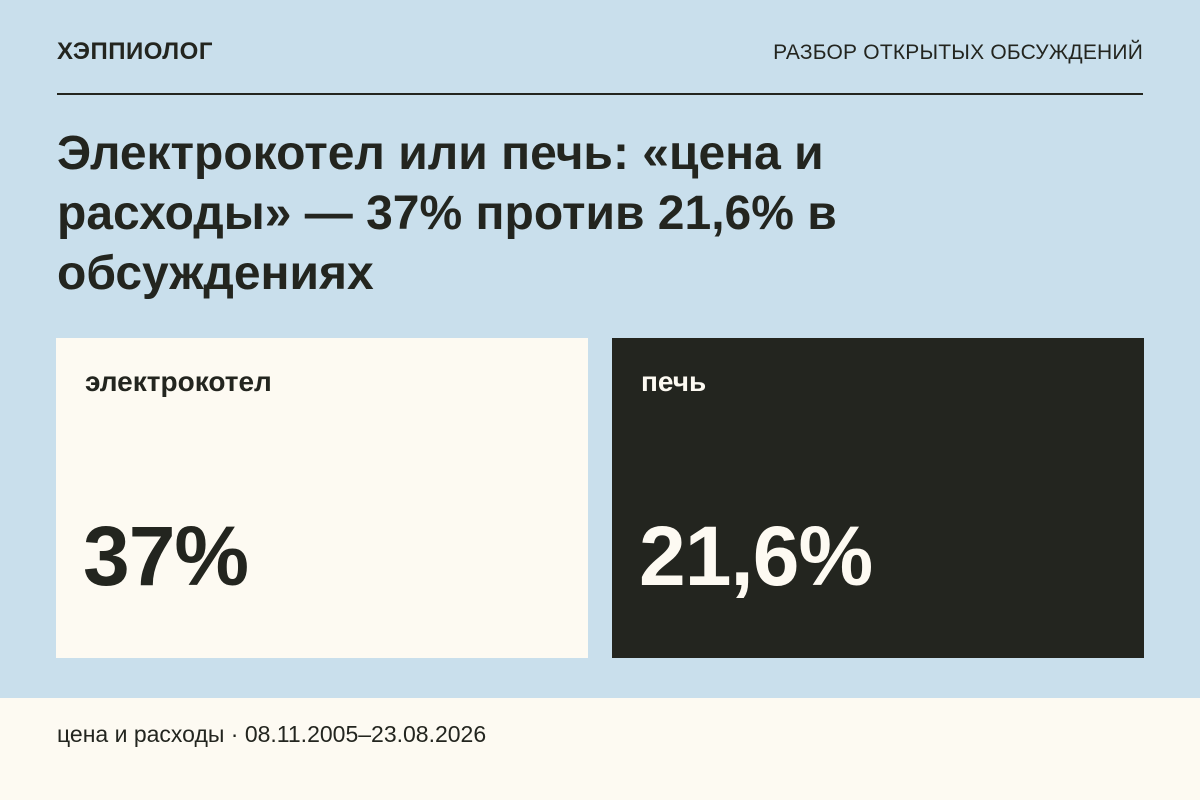  Describe the element at coordinates (600, 94) in the screenshot. I see `header-divider` at that location.